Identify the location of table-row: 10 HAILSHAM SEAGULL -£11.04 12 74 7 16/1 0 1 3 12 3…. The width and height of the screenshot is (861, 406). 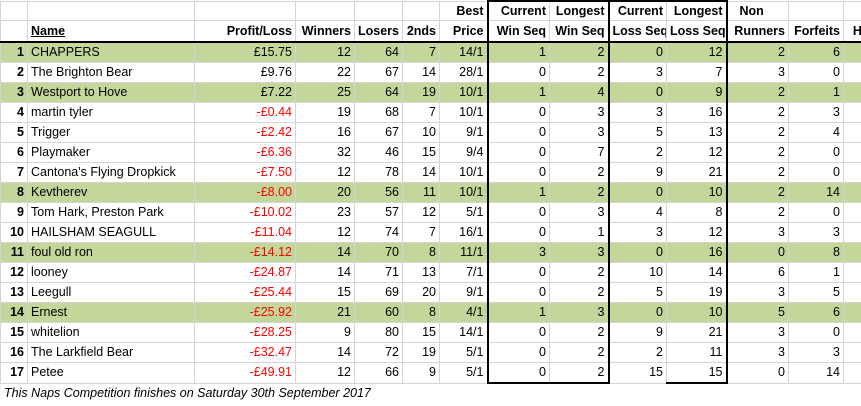
(430, 232).